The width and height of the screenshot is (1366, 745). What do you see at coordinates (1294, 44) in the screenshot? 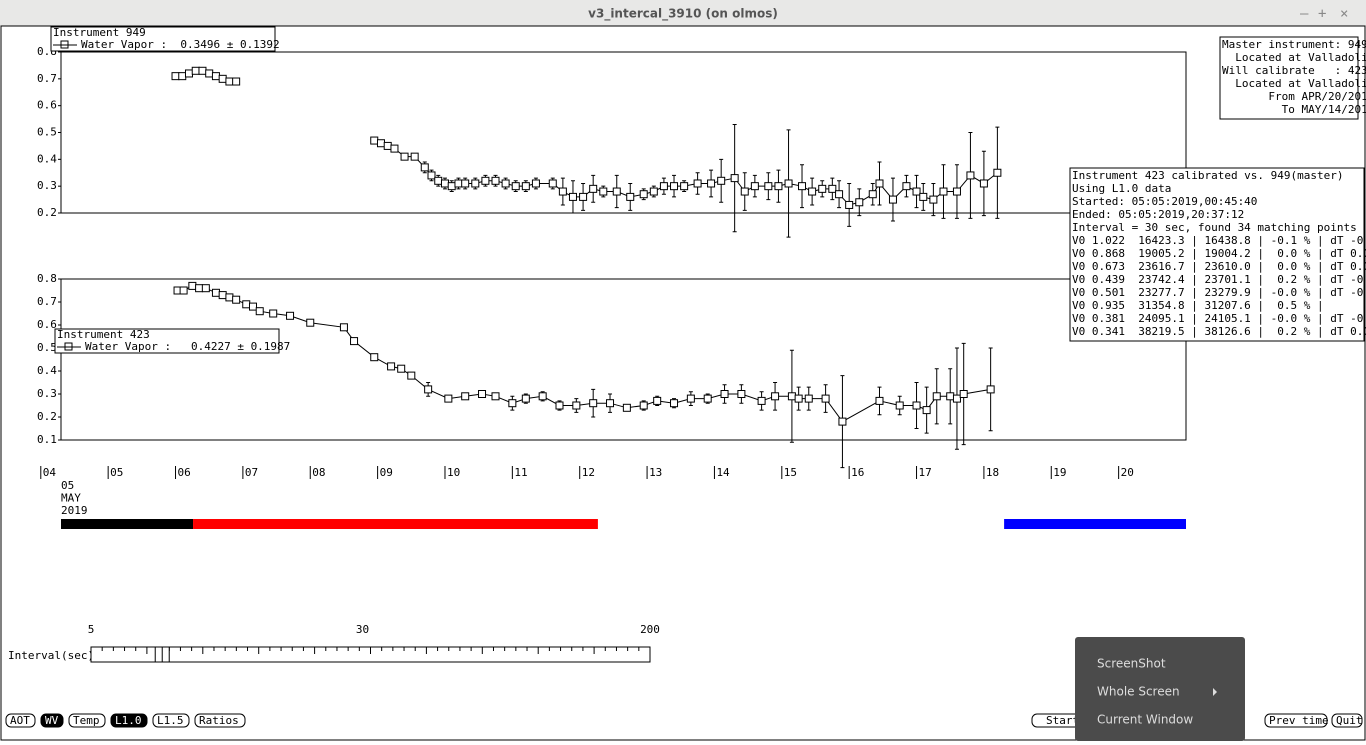
I see `info-line: Master instrument: 949` at bounding box center [1294, 44].